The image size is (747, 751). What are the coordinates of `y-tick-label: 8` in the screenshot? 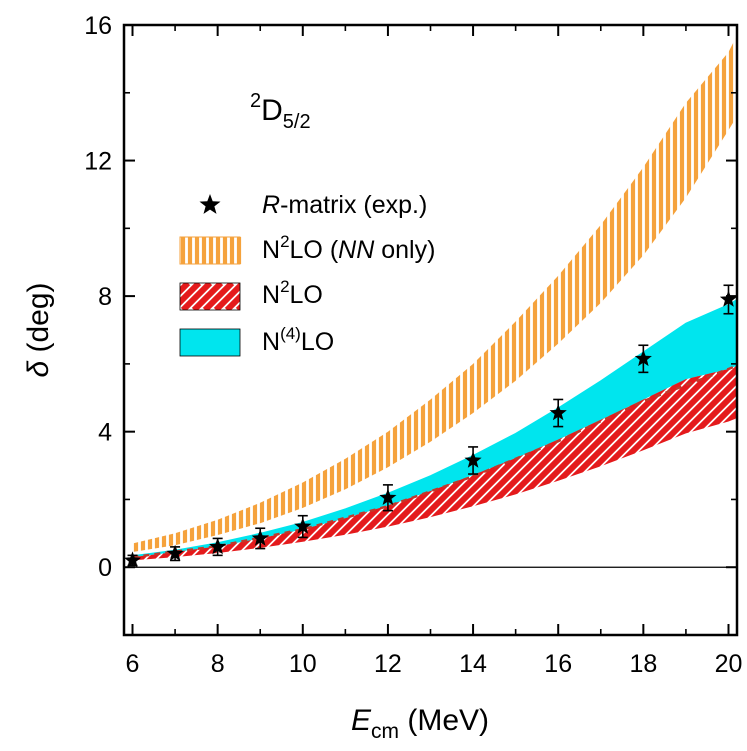 It's located at (105, 297).